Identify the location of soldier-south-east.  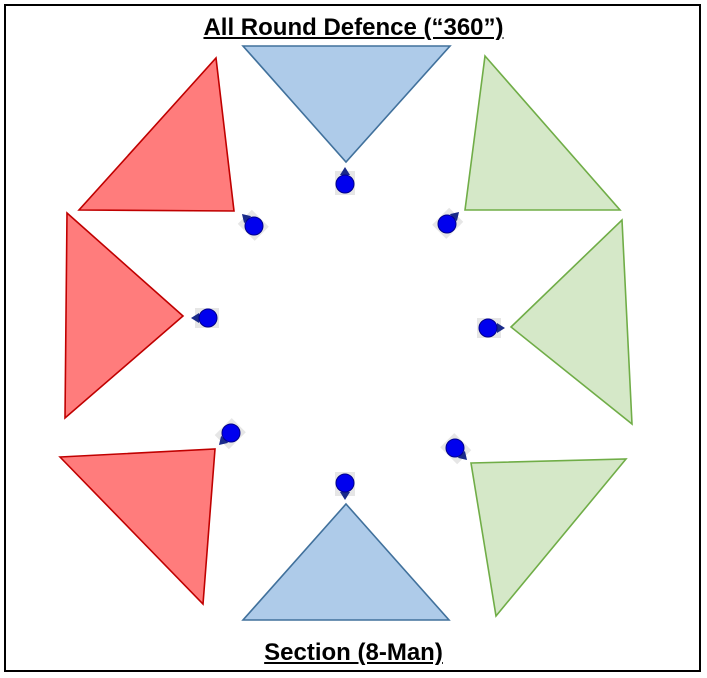
(456, 449).